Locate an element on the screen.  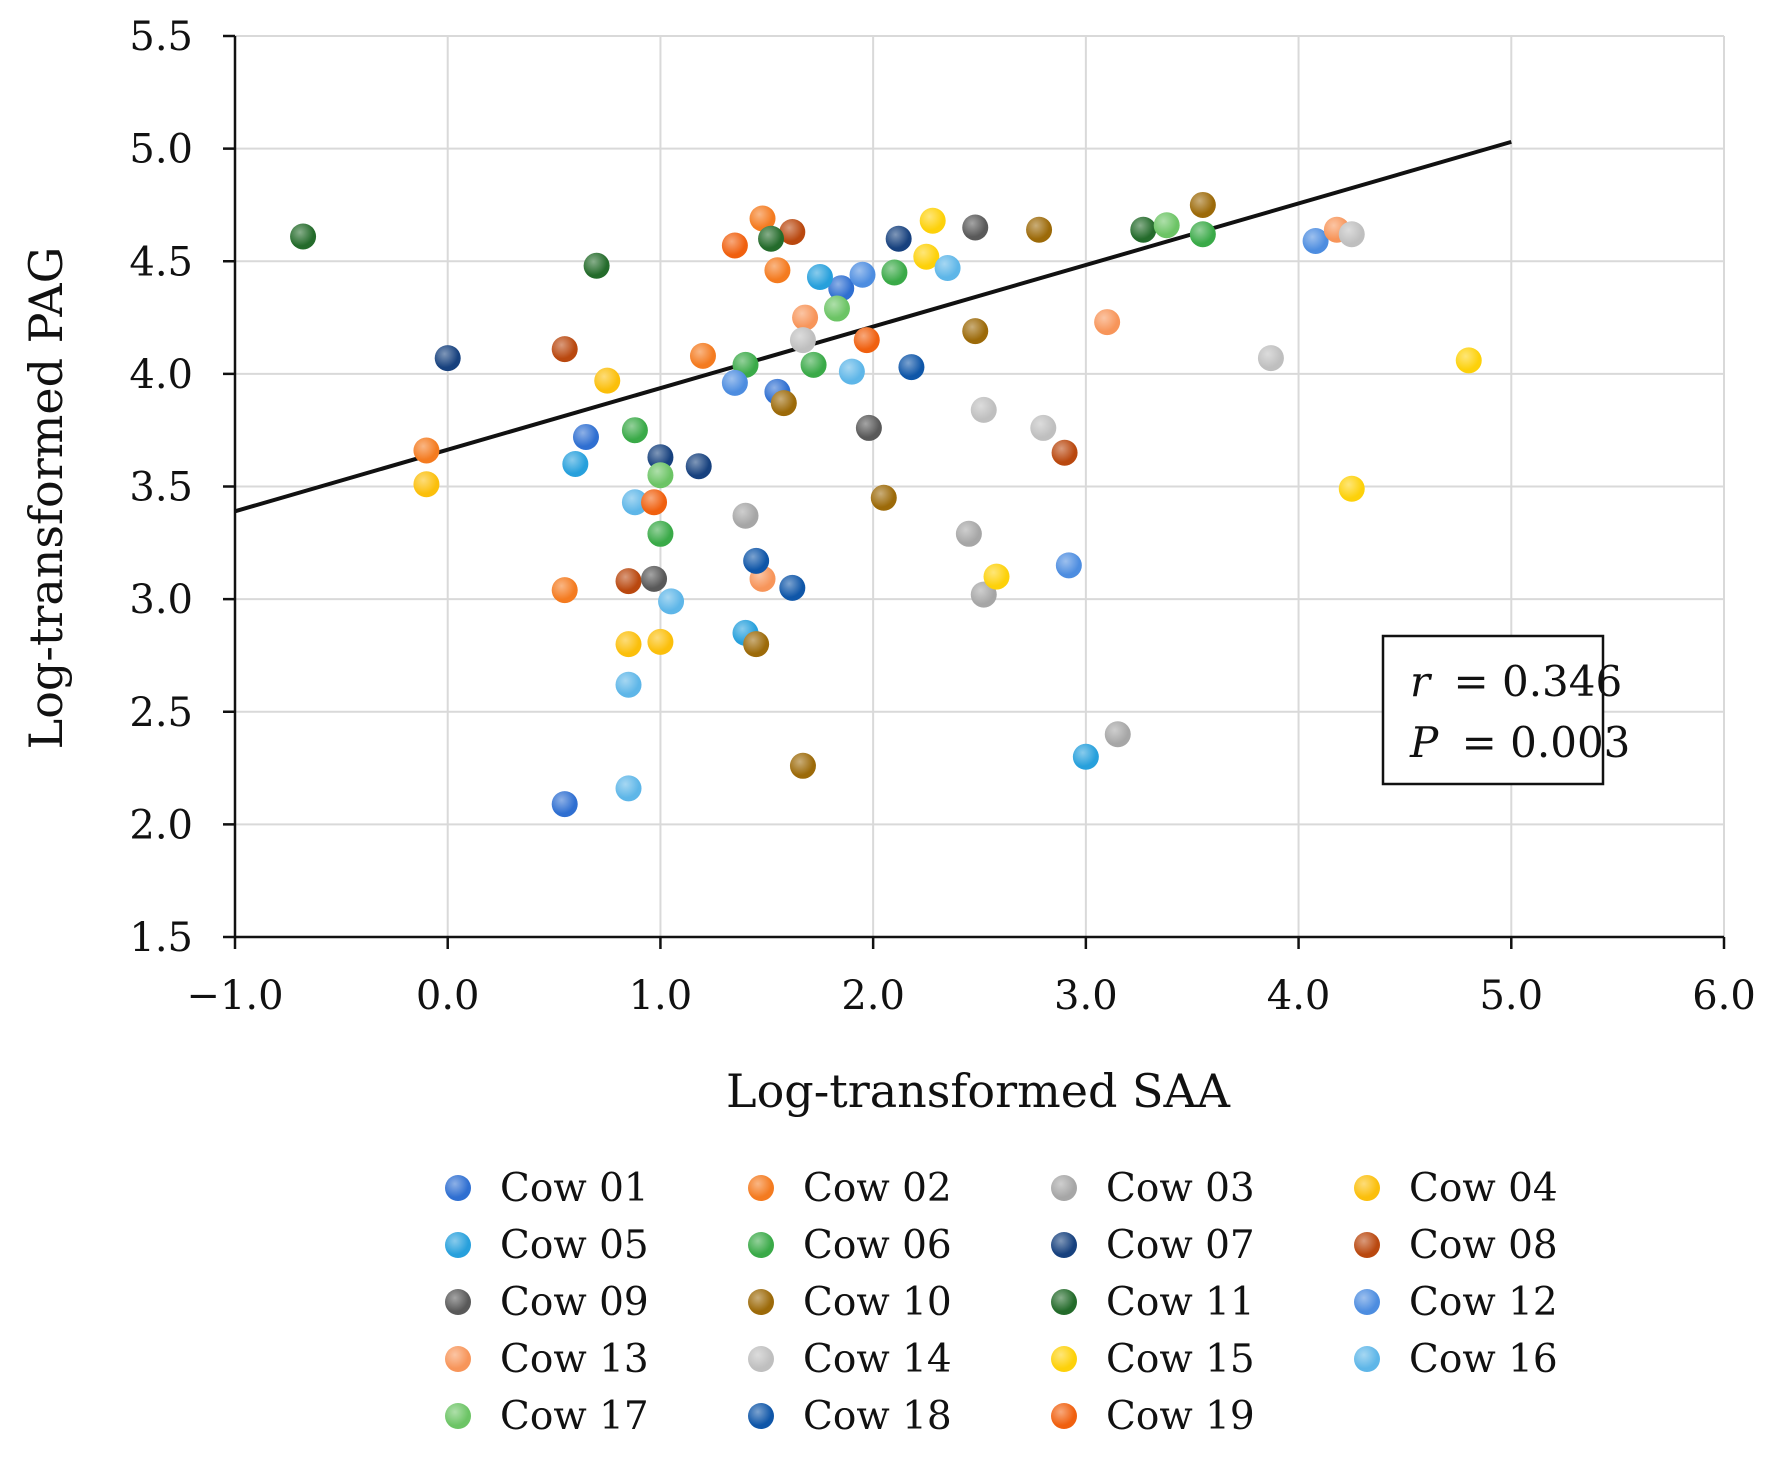
legend-item: Cow 09 is located at coordinates (547, 1302).